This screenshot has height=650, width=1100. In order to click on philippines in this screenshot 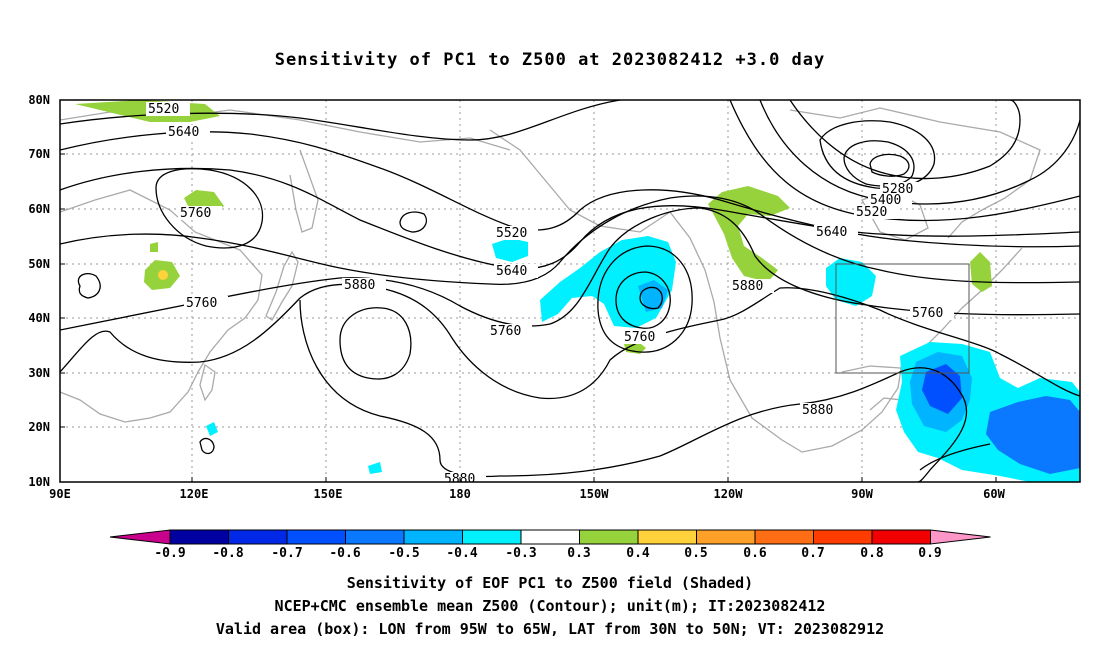, I will do `click(207, 382)`.